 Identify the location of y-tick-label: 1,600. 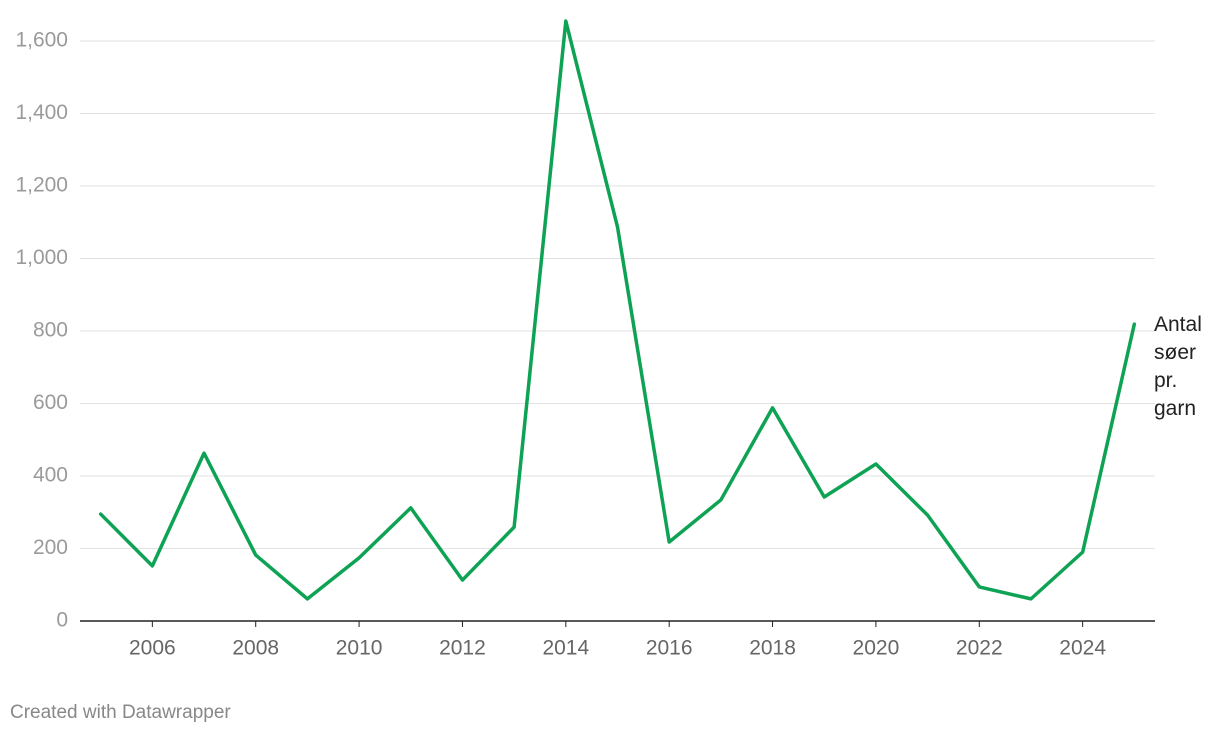
(41, 40).